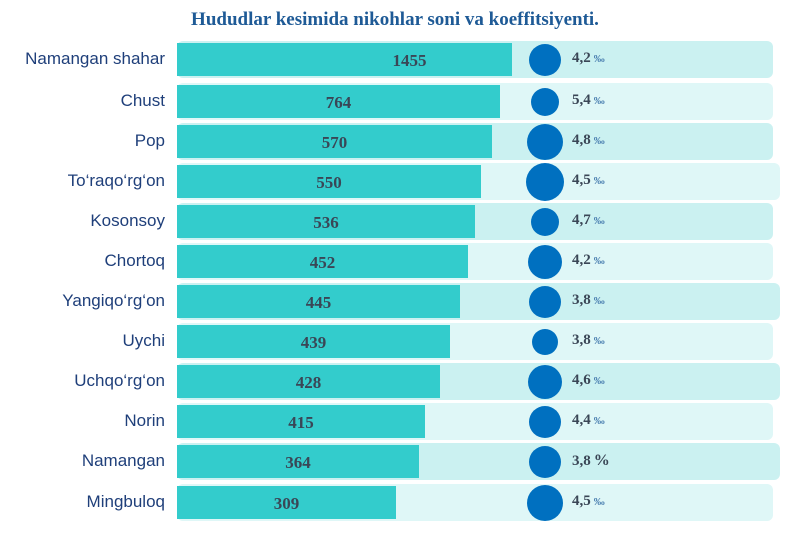 This screenshot has height=537, width=810. I want to click on chart-row: Chortoq 452 4,2 ‰, so click(405, 261).